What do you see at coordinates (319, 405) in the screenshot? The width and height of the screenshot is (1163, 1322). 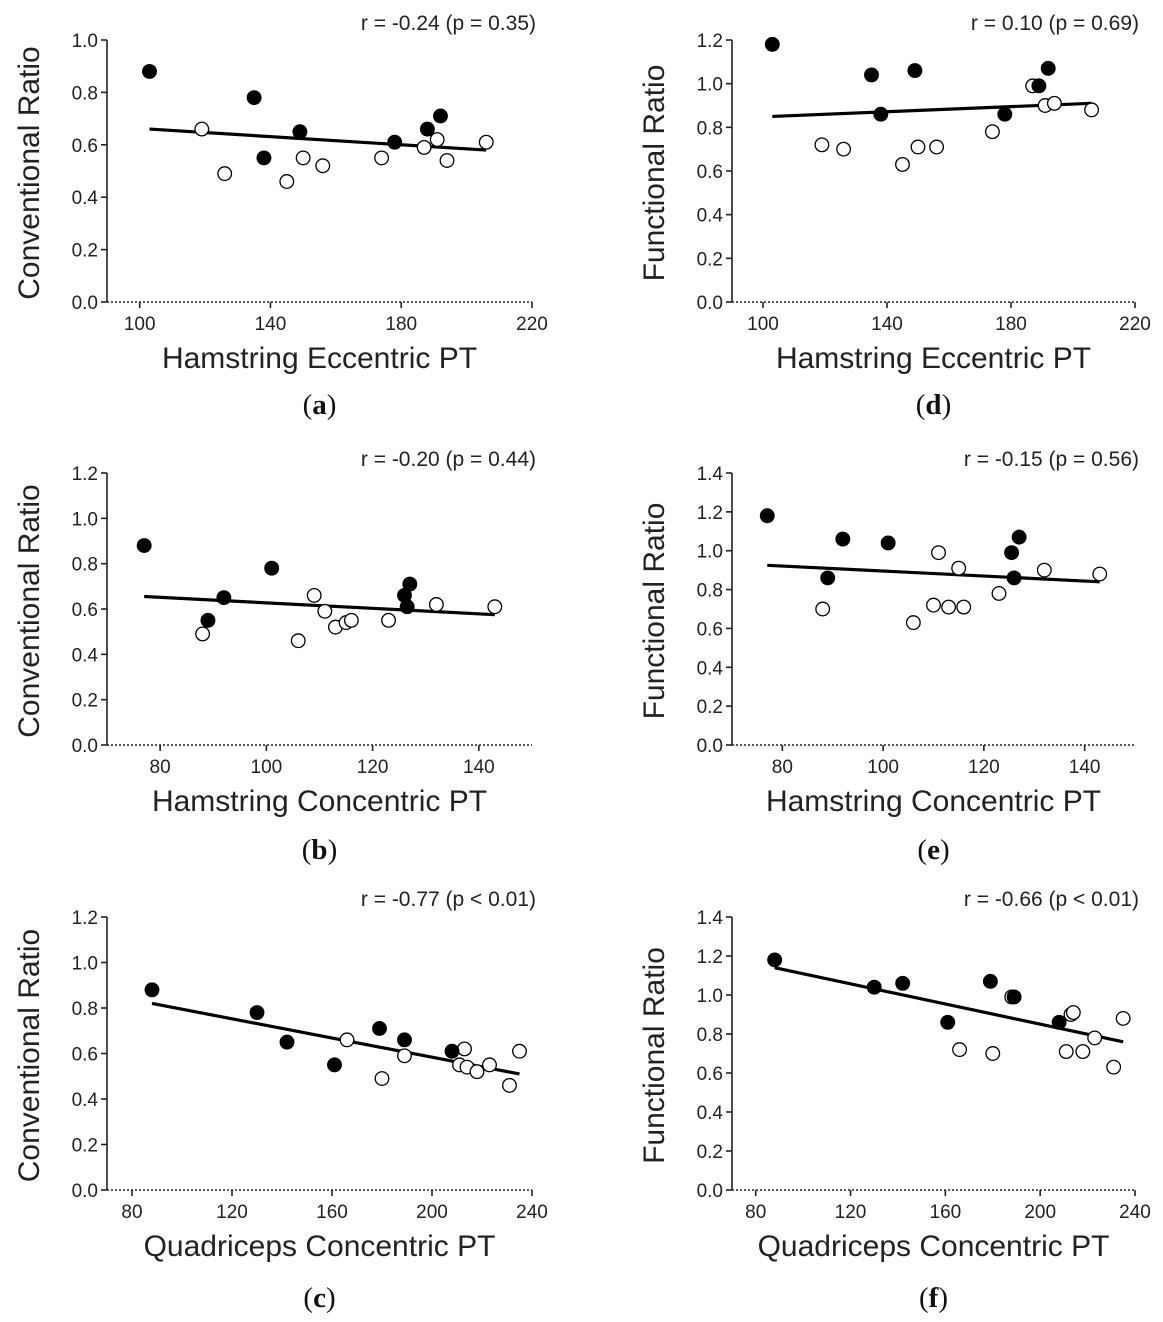 I see `panel-label-letter: a` at bounding box center [319, 405].